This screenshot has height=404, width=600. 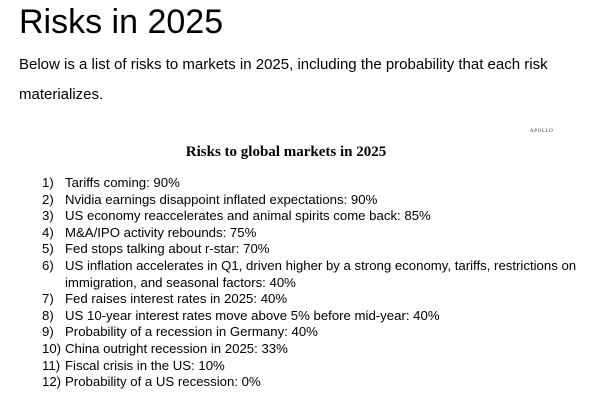 I want to click on figure-title: Risks to global markets in 2025, so click(x=286, y=152).